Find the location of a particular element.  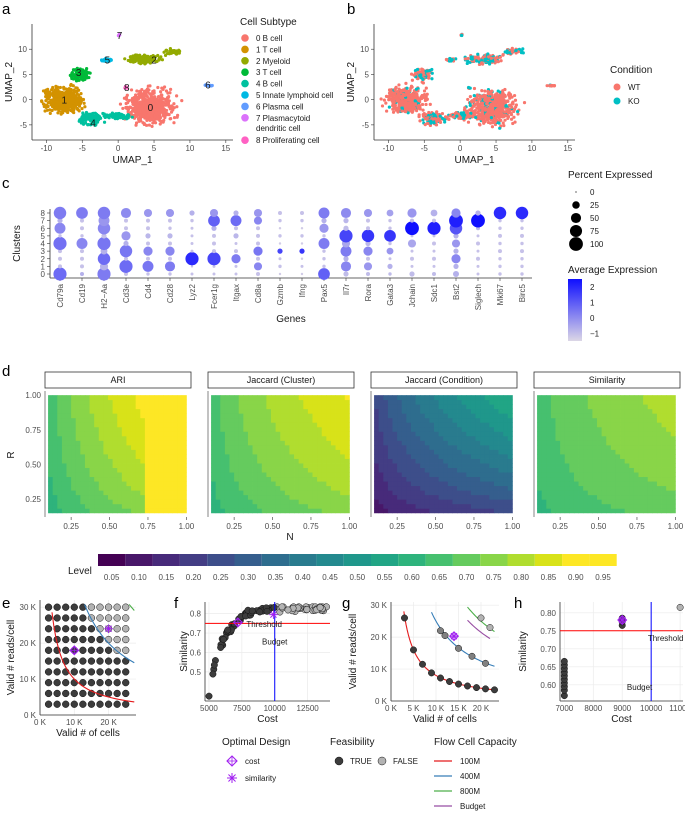

cluster-label: 1 is located at coordinates (65, 101).